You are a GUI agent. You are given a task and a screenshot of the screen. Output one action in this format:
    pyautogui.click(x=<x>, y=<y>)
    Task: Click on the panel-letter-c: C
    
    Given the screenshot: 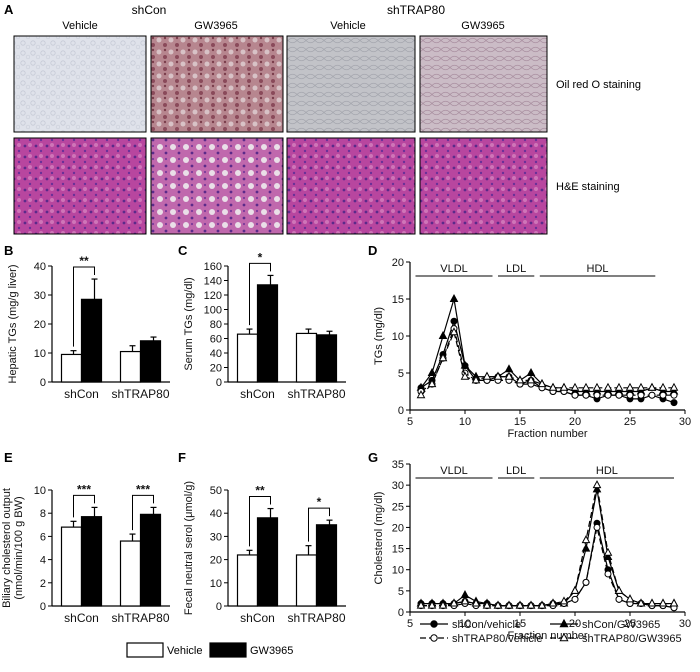 What is the action you would take?
    pyautogui.click(x=183, y=250)
    